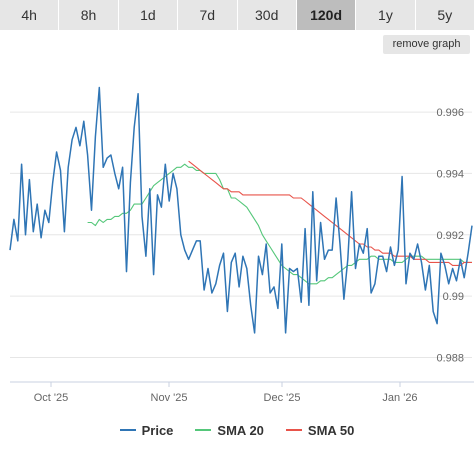 Image resolution: width=474 pixels, height=455 pixels. I want to click on x-tick-label: Oct '25, so click(51, 398).